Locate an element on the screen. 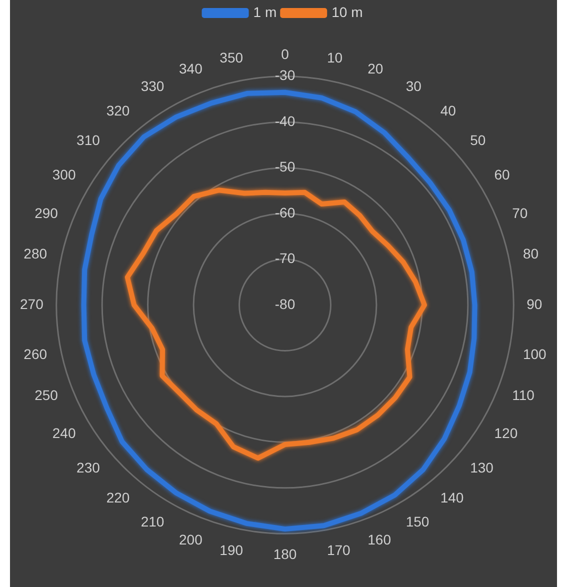 The width and height of the screenshot is (567, 587). spoke-label: 110 is located at coordinates (523, 394).